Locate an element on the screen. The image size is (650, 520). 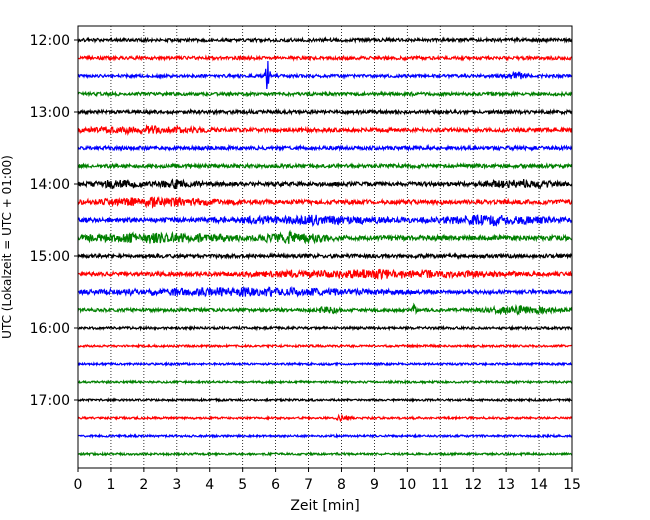
x-tick-label: 10 is located at coordinates (407, 485).